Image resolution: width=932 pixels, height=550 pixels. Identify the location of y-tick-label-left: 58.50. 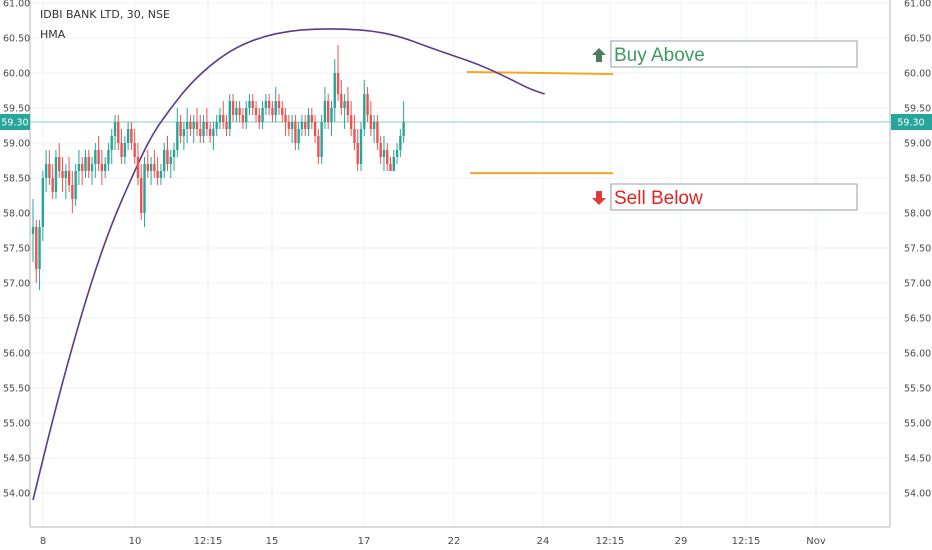
(16, 179).